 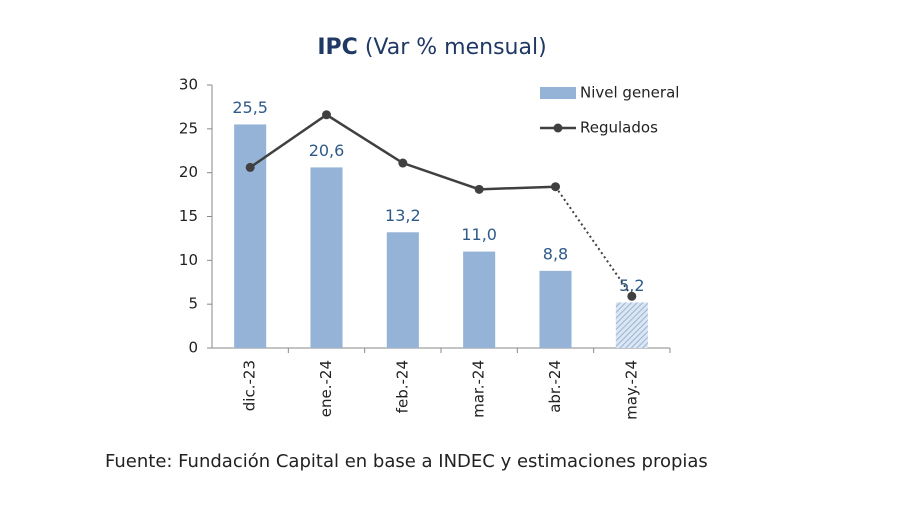 I want to click on x-tick-label: feb.-24, so click(x=402, y=386).